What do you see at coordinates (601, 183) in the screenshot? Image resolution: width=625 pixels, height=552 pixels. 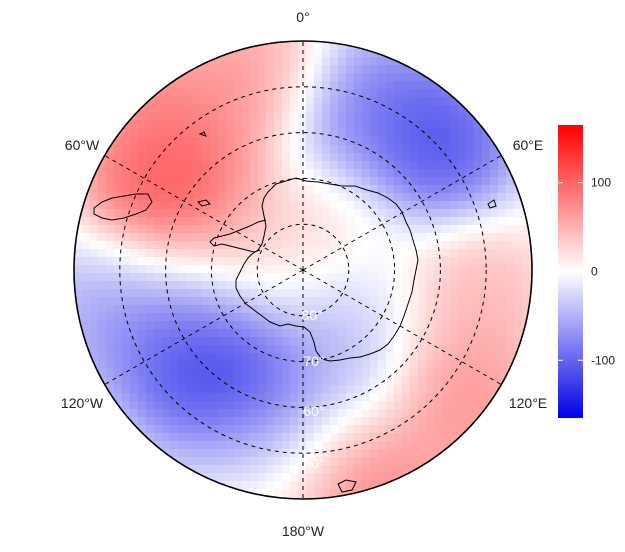 I see `colorbar-tick-label: 100` at bounding box center [601, 183].